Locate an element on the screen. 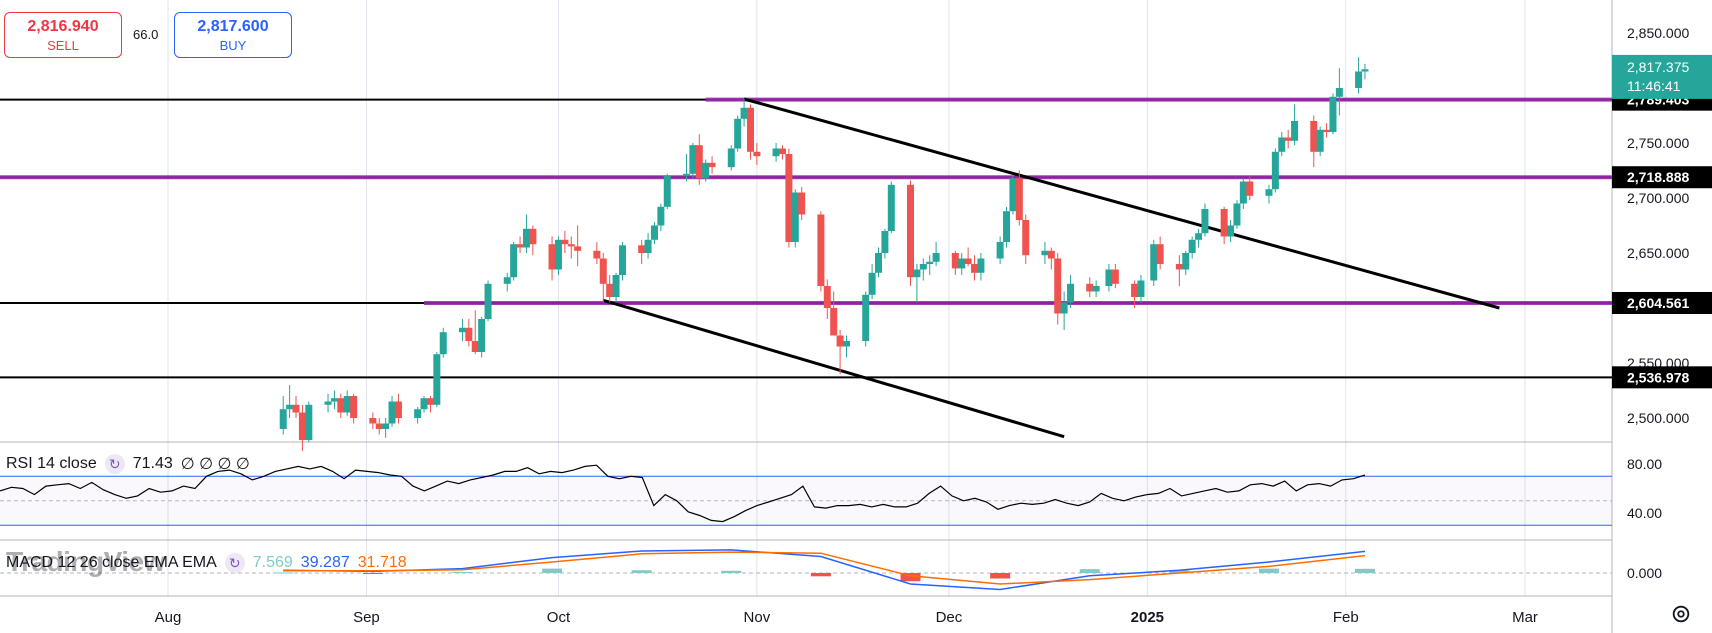 This screenshot has width=1712, height=633. current-price-label: 2,817.375 is located at coordinates (1658, 67).